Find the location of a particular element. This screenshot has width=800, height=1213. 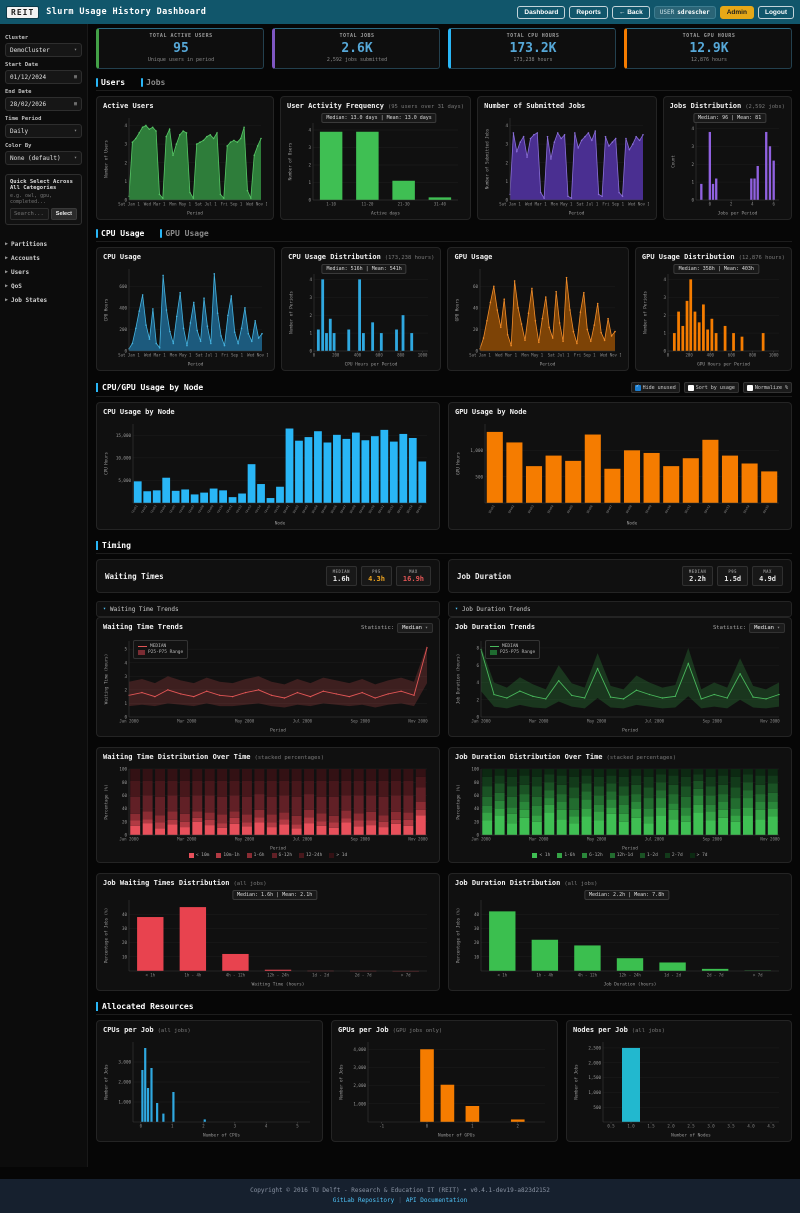

svg-text: 2,000 is located at coordinates (594, 1062).